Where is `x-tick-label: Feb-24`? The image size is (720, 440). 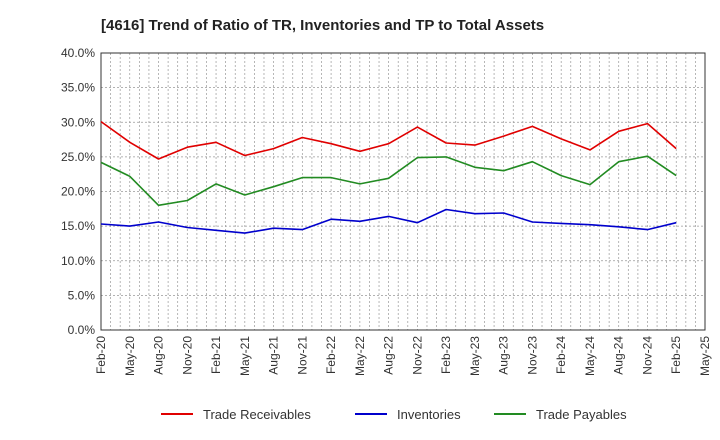 x-tick-label: Feb-24 is located at coordinates (561, 355).